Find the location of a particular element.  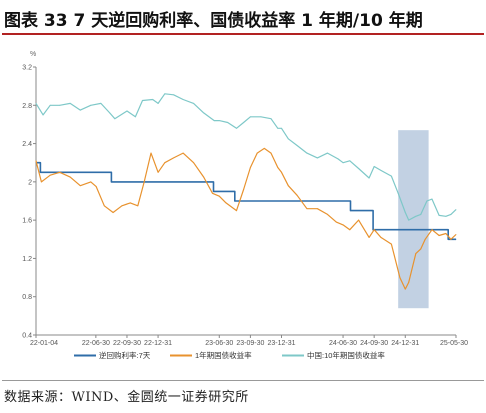

x-tick-label: 25-05-30 is located at coordinates (454, 343).